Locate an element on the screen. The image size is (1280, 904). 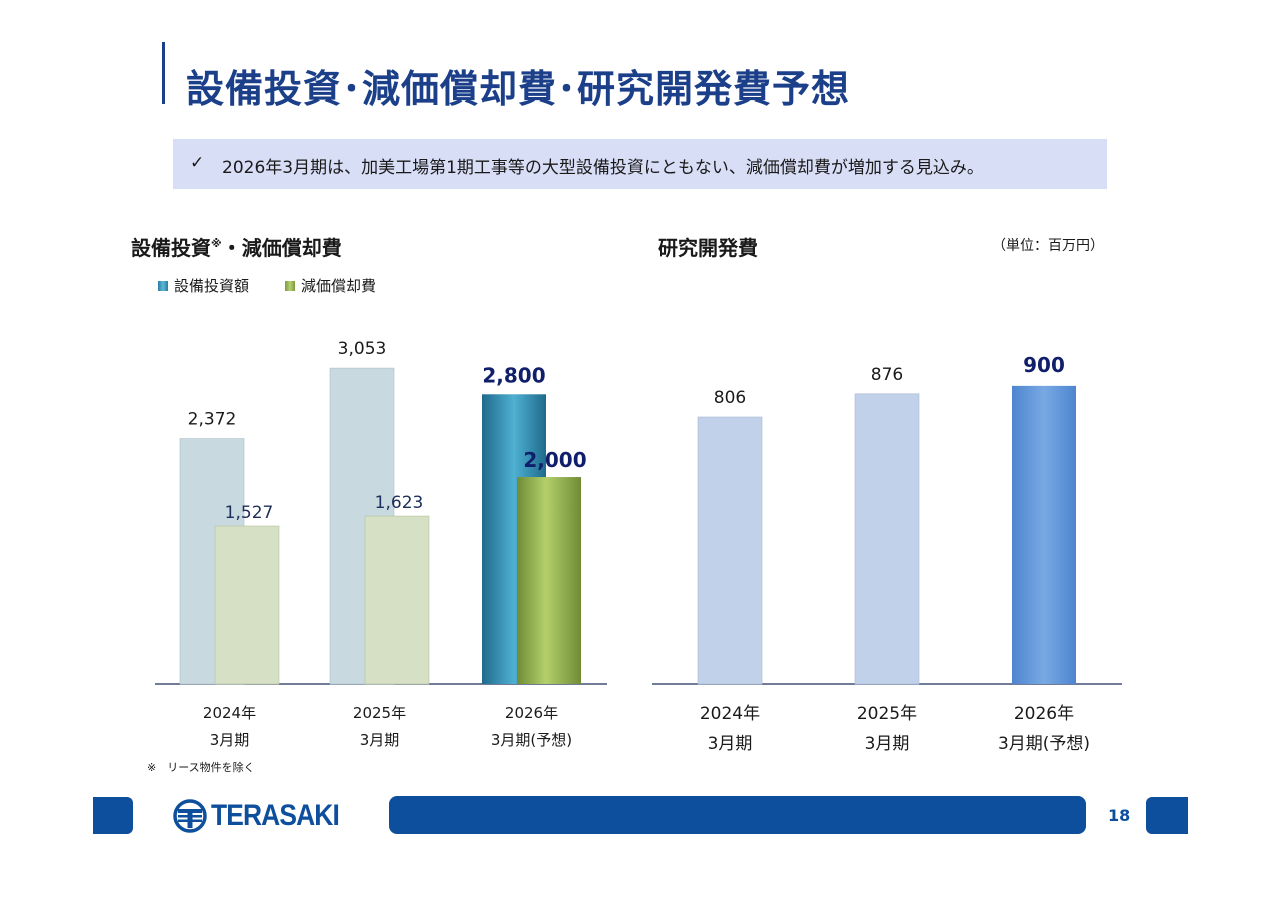
rd-value-label: 806 is located at coordinates (730, 398).